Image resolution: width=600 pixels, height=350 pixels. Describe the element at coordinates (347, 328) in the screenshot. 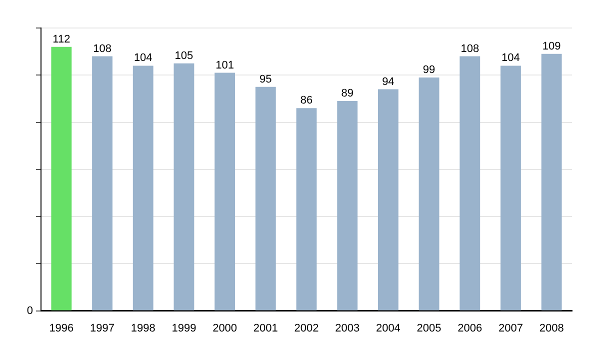

I see `x-tick-label: 2003` at that location.